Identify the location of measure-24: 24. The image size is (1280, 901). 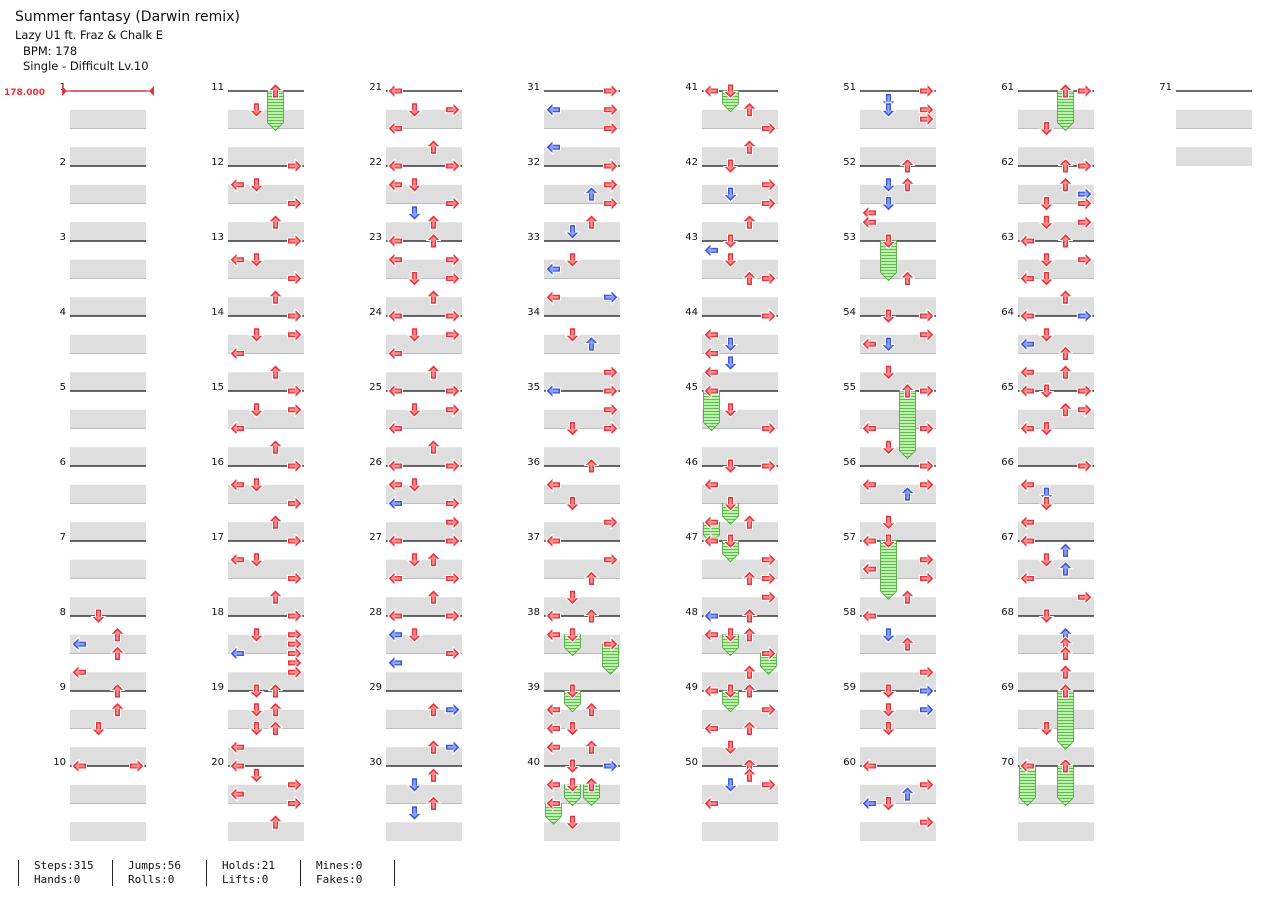
(415, 349).